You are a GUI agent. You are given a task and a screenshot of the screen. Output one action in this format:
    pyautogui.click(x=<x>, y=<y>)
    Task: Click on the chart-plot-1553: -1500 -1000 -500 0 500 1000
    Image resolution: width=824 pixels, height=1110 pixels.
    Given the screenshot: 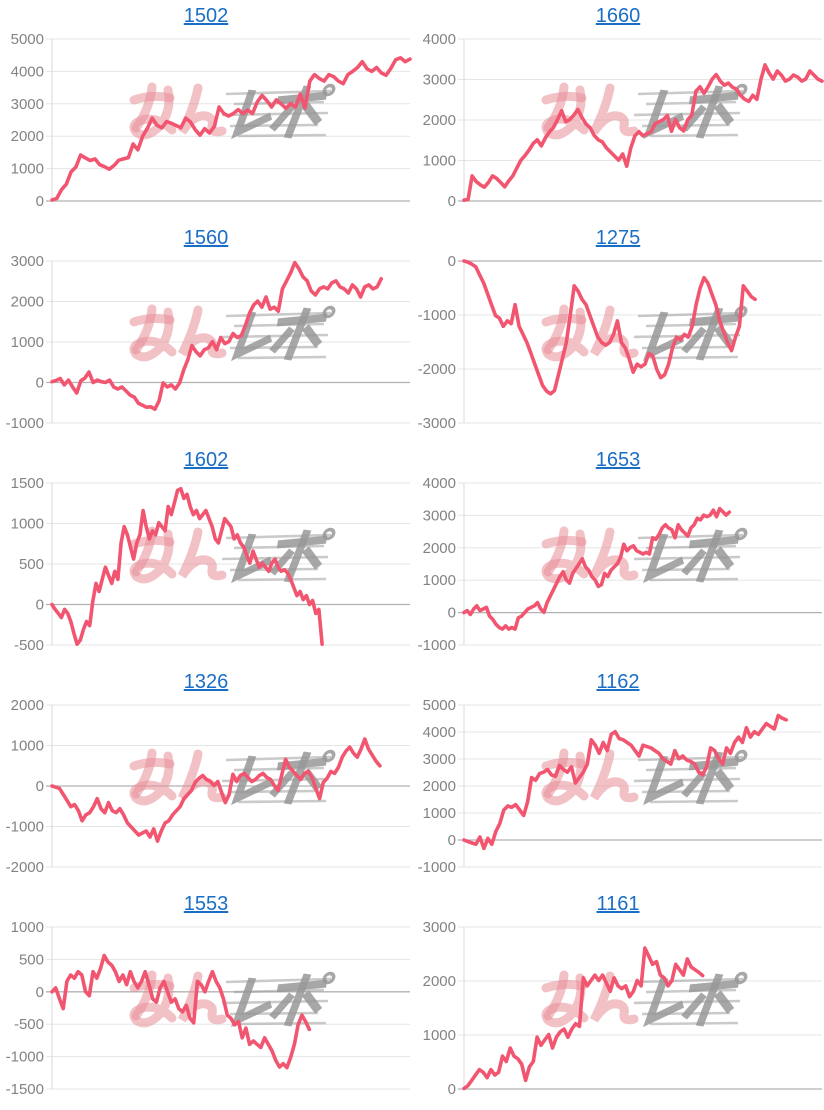 What is the action you would take?
    pyautogui.click(x=208, y=1008)
    